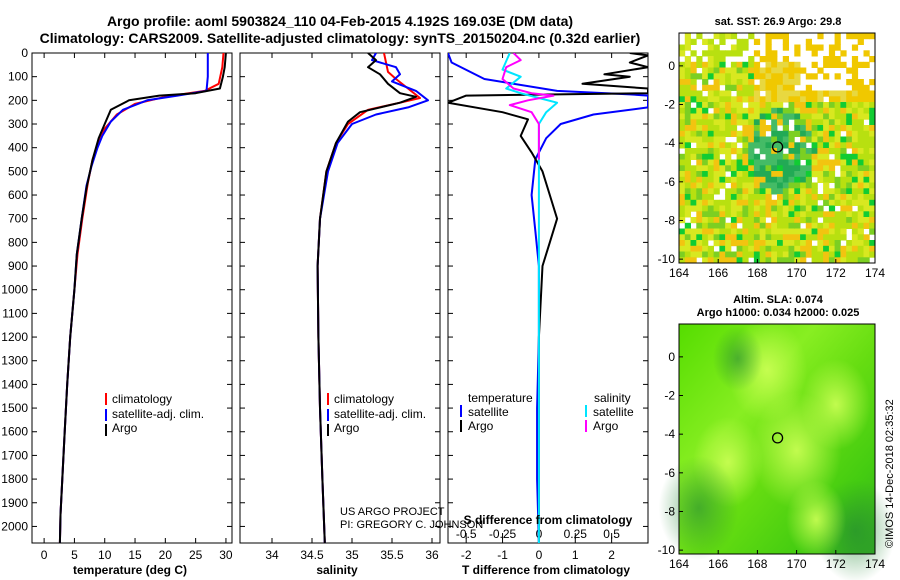  Describe the element at coordinates (352, 555) in the screenshot. I see `x-tick-label: 35` at that location.